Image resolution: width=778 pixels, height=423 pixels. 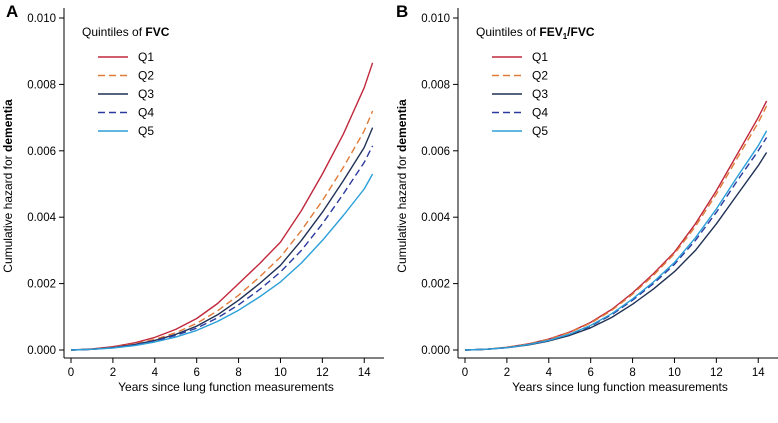 What do you see at coordinates (12, 11) in the screenshot?
I see `panel-label: A` at bounding box center [12, 11].